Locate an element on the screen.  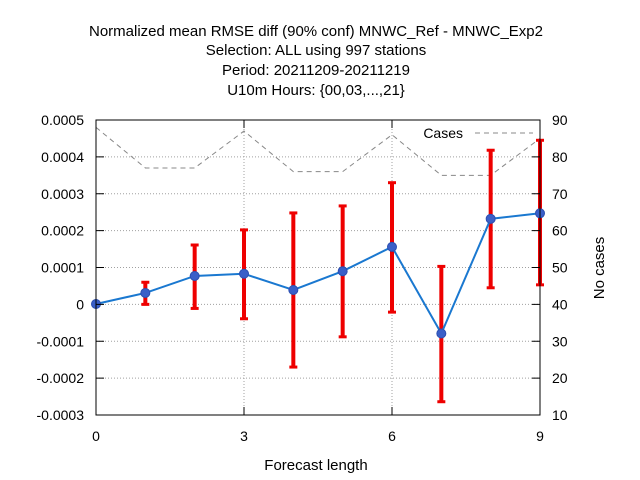
title-line-2: Selection: ALL using 997 stations is located at coordinates (316, 50).